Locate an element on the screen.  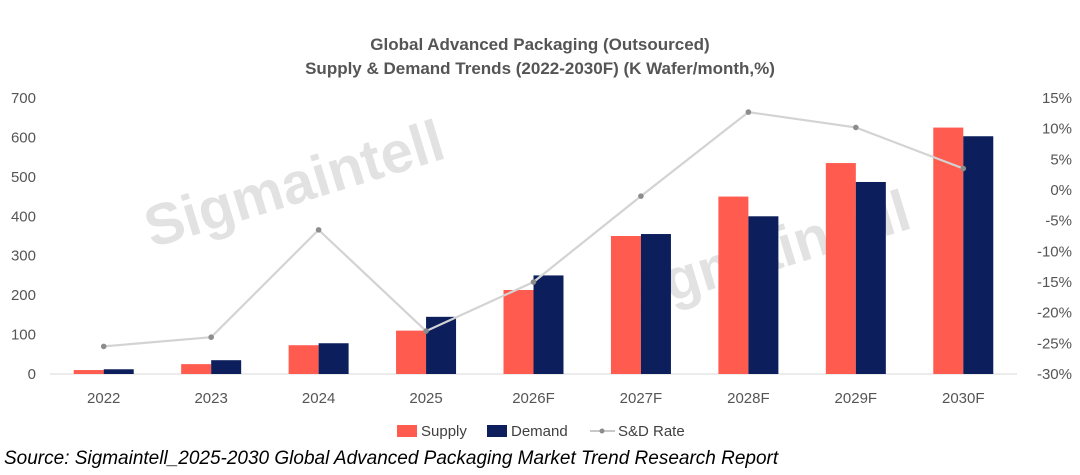
x-tick-label: 2022 is located at coordinates (103, 398).